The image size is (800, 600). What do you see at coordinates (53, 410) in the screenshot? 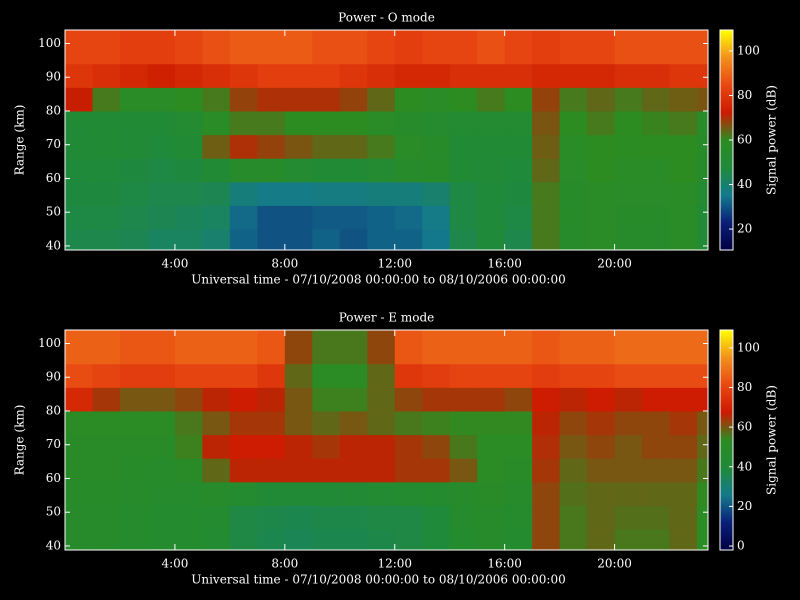
I see `y-tick-label: 80` at bounding box center [53, 410].